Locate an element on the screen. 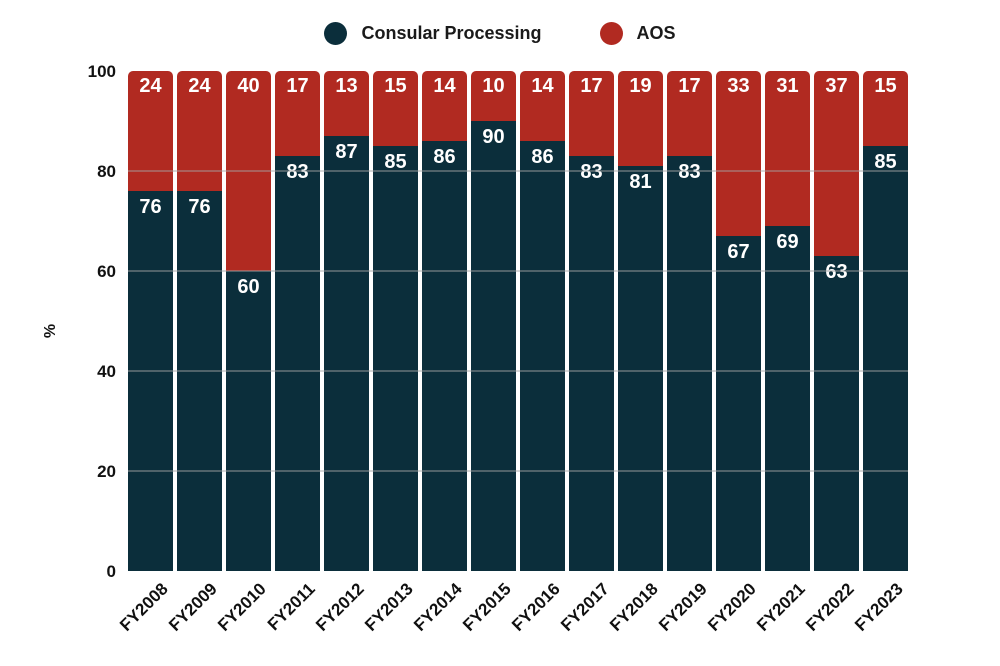 The width and height of the screenshot is (1000, 666). consular-processing-segment-FY2011 is located at coordinates (297, 363).